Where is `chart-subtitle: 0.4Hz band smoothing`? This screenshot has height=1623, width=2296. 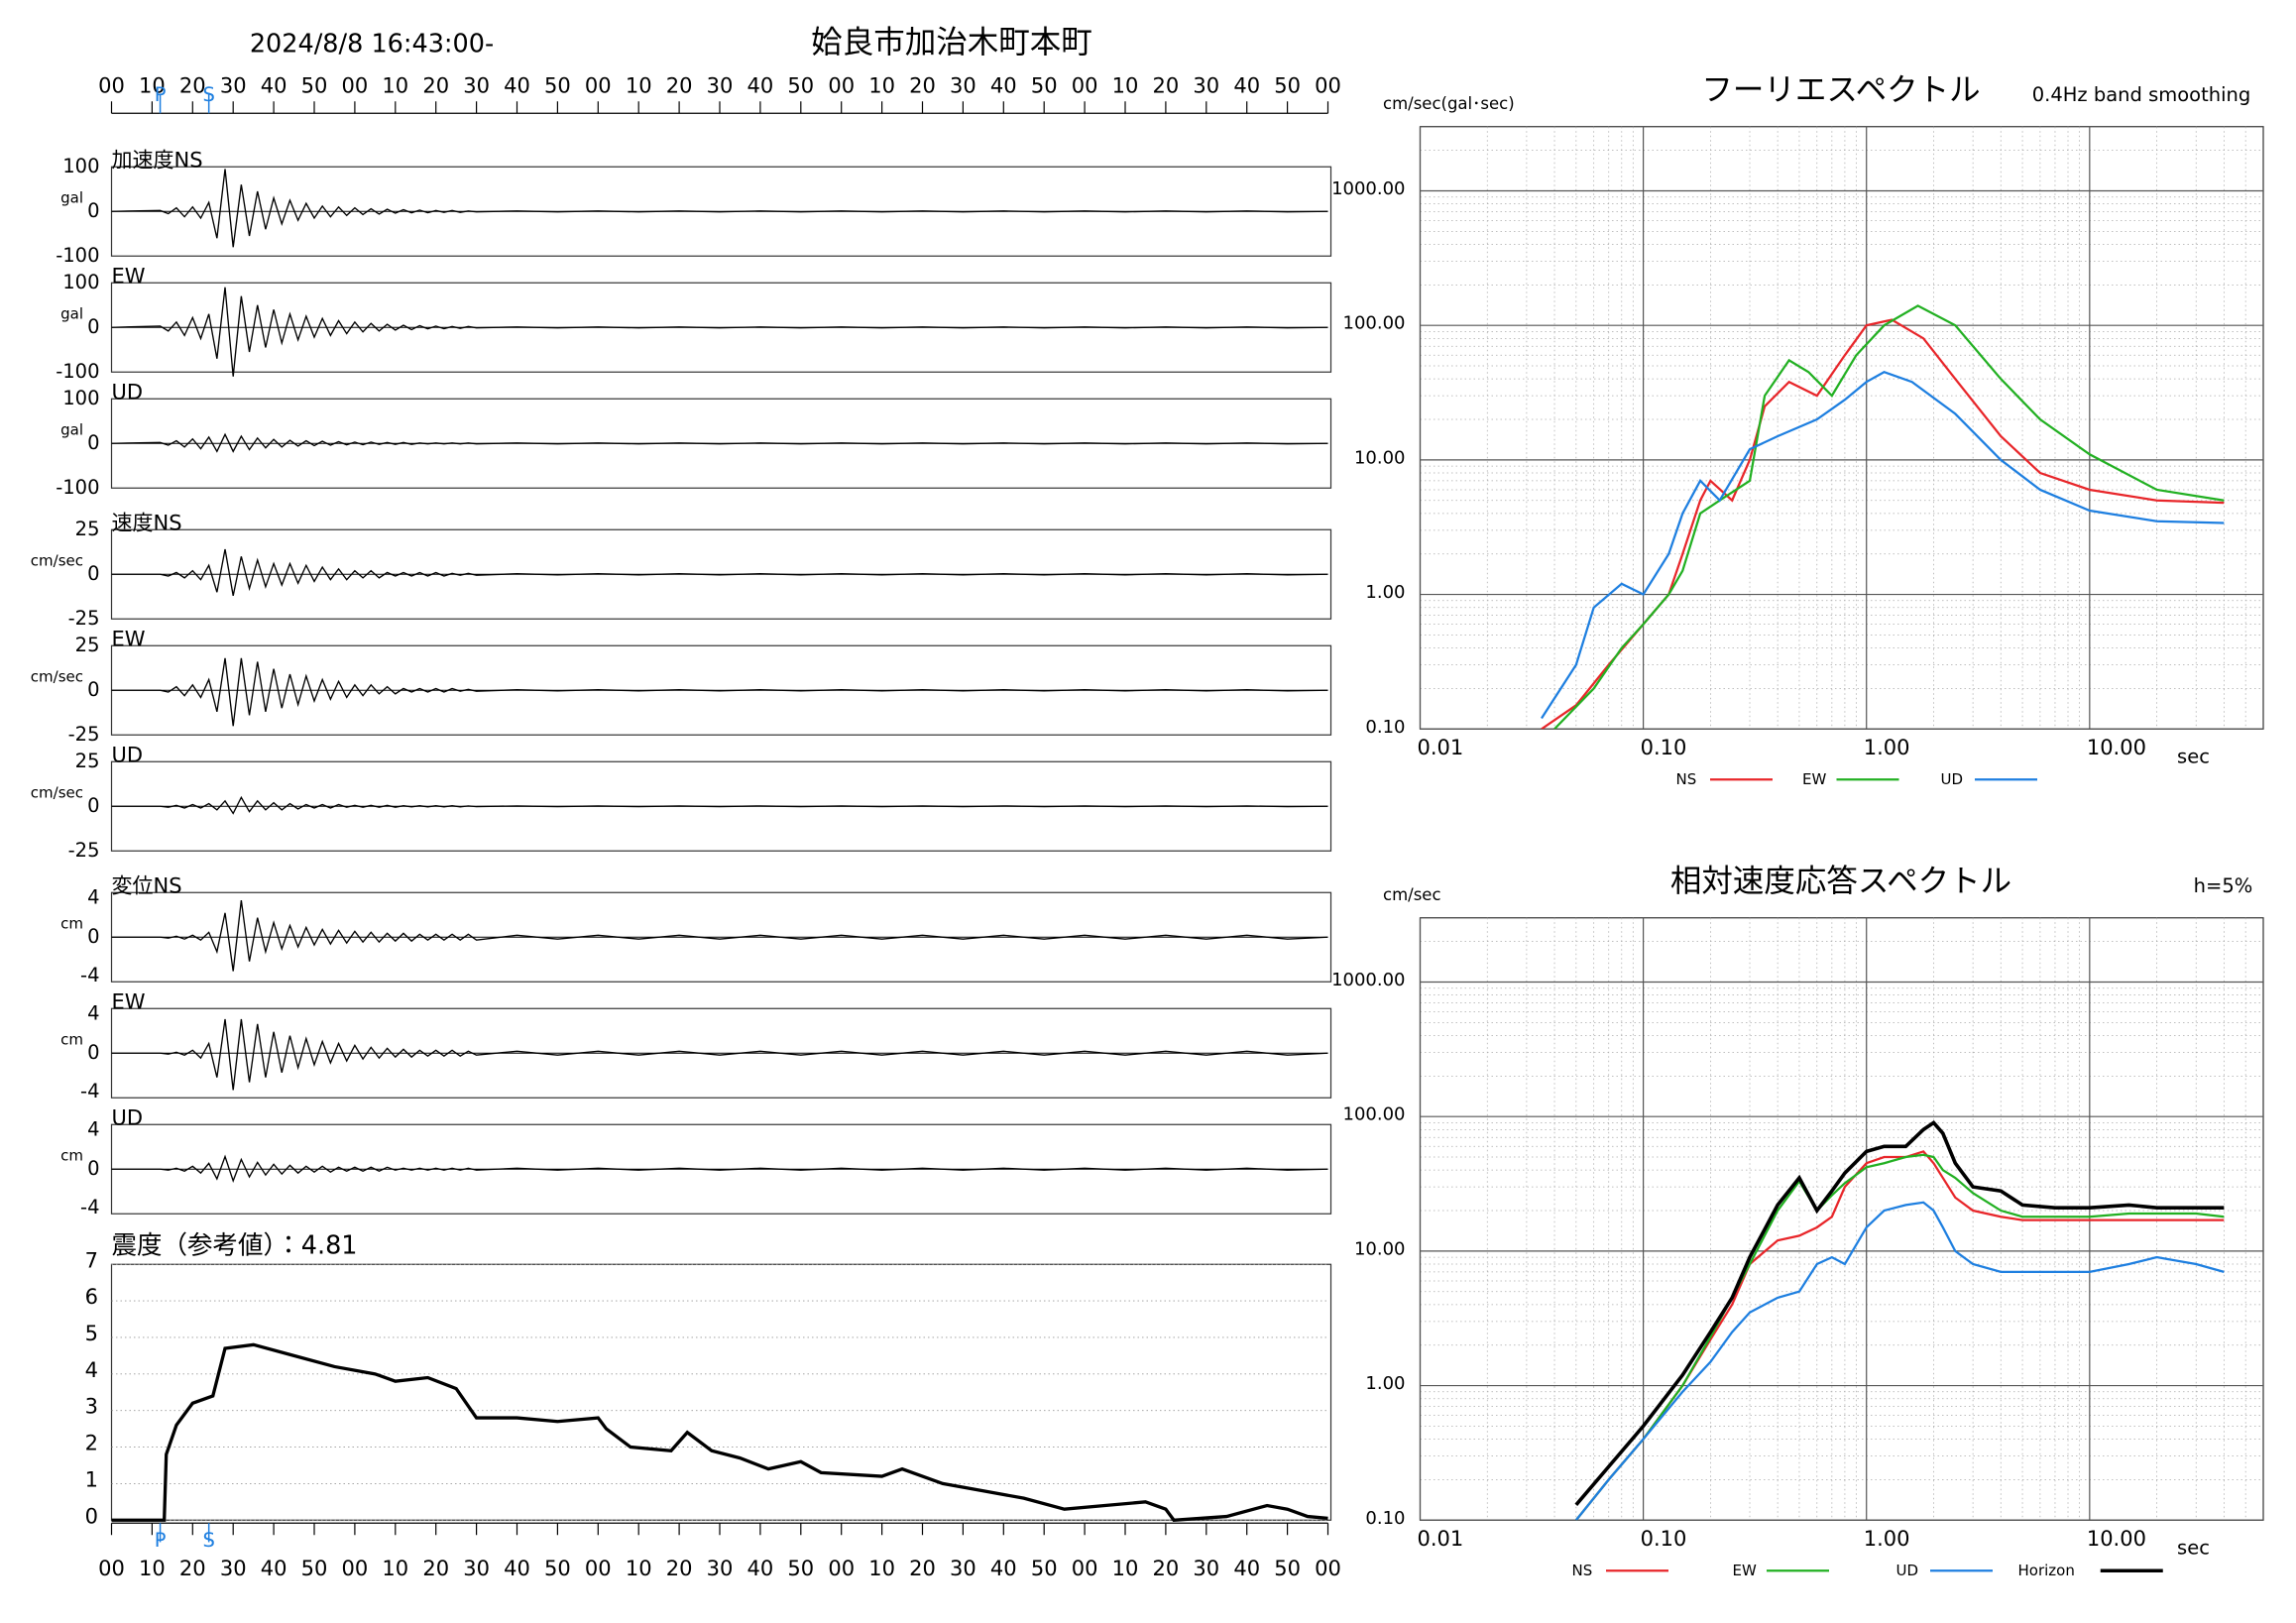
chart-subtitle: 0.4Hz band smoothing is located at coordinates (2142, 94).